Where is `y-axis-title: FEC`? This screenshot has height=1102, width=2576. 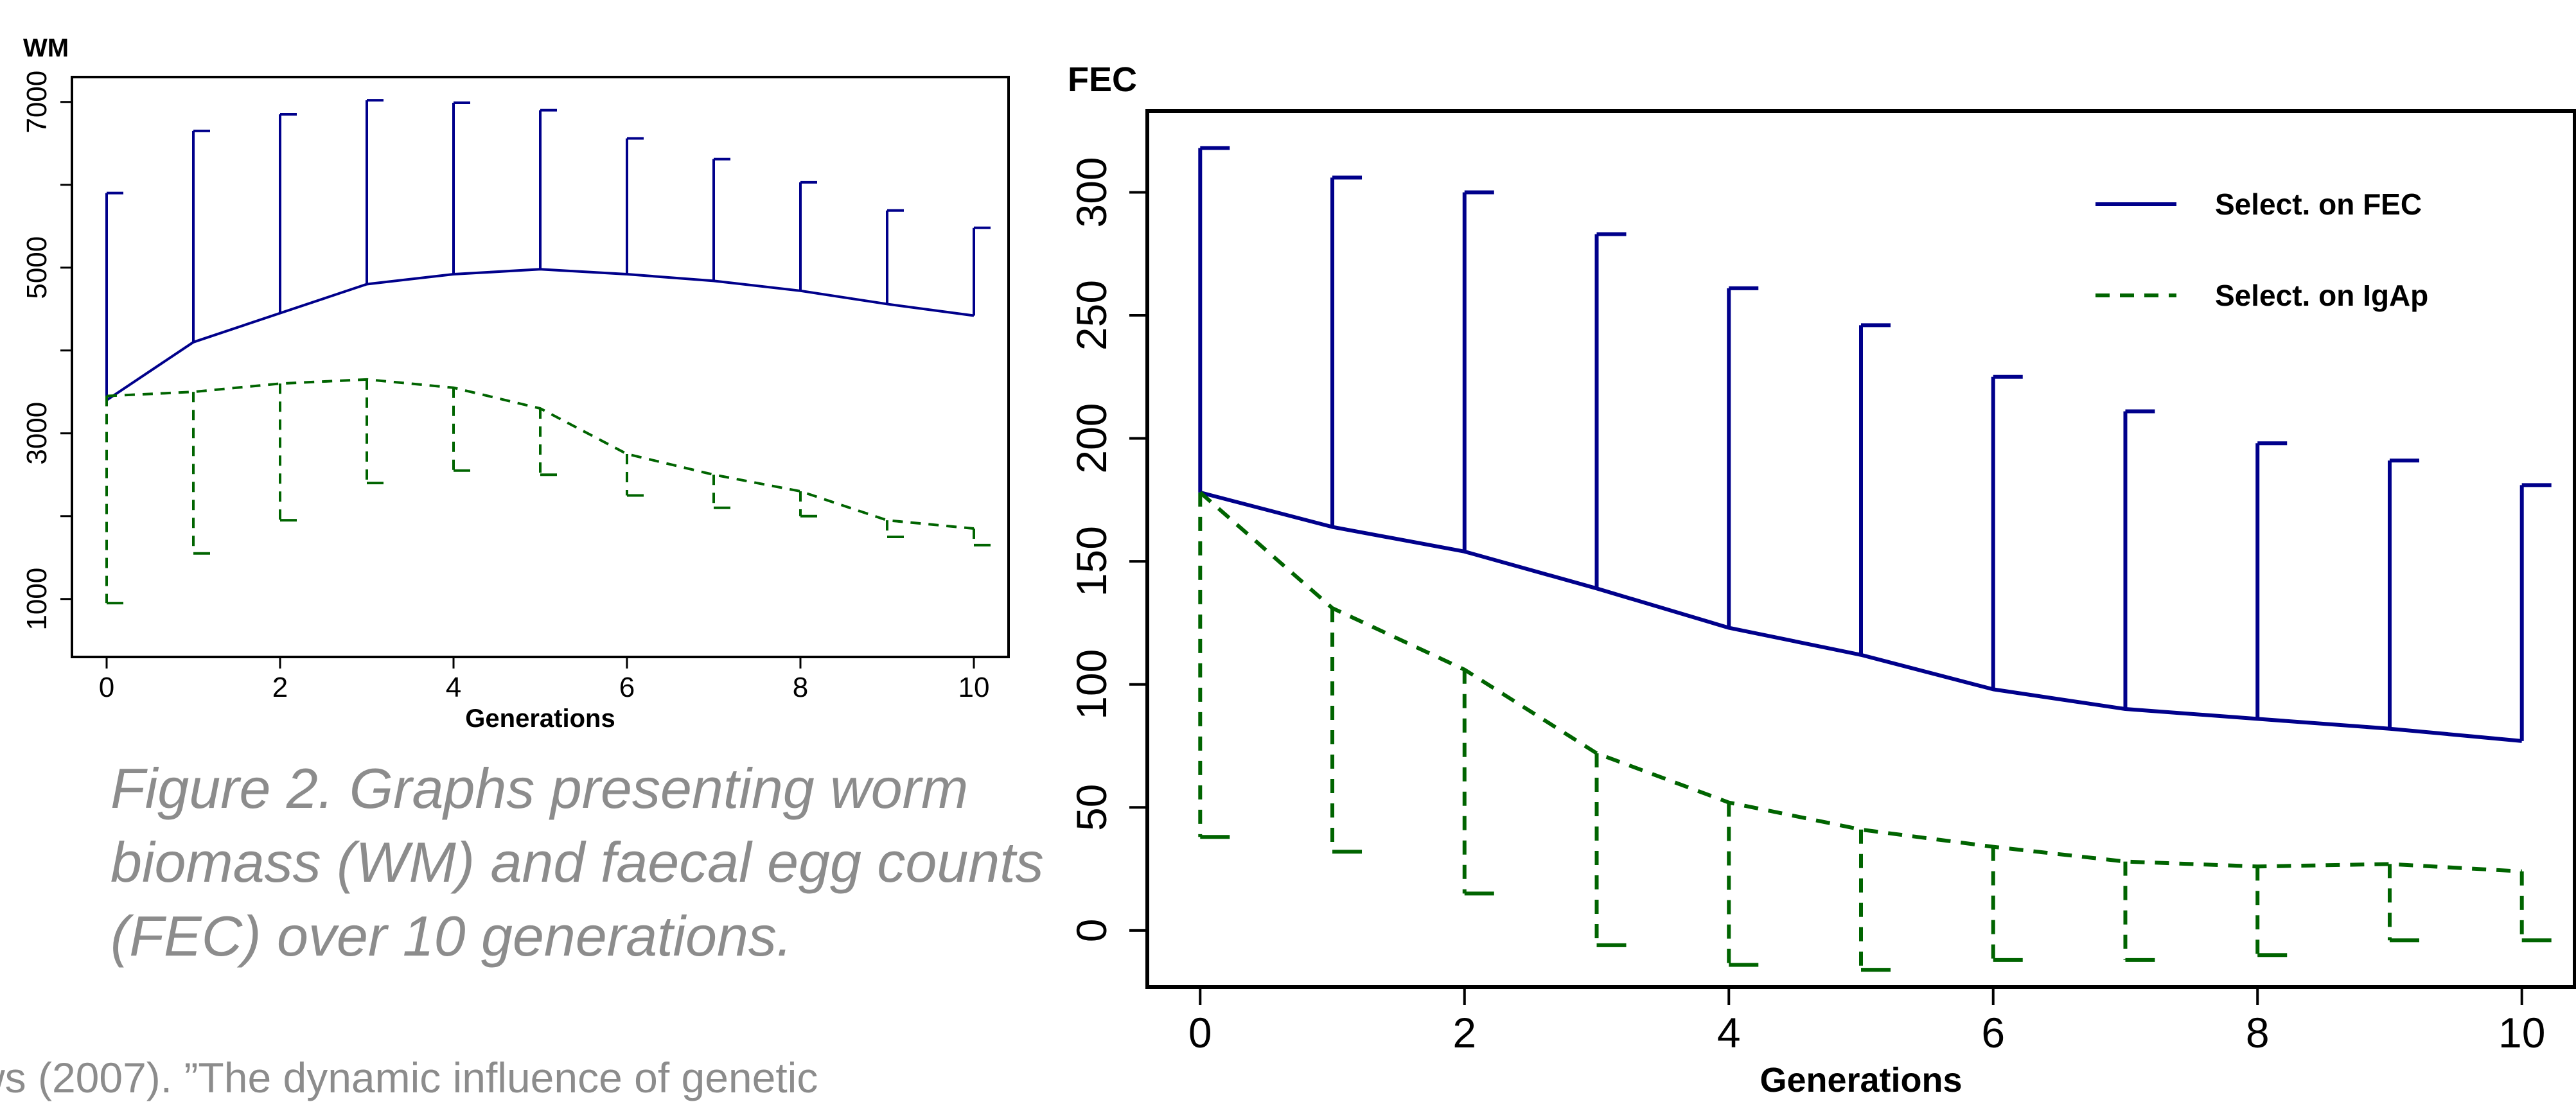 y-axis-title: FEC is located at coordinates (1102, 79).